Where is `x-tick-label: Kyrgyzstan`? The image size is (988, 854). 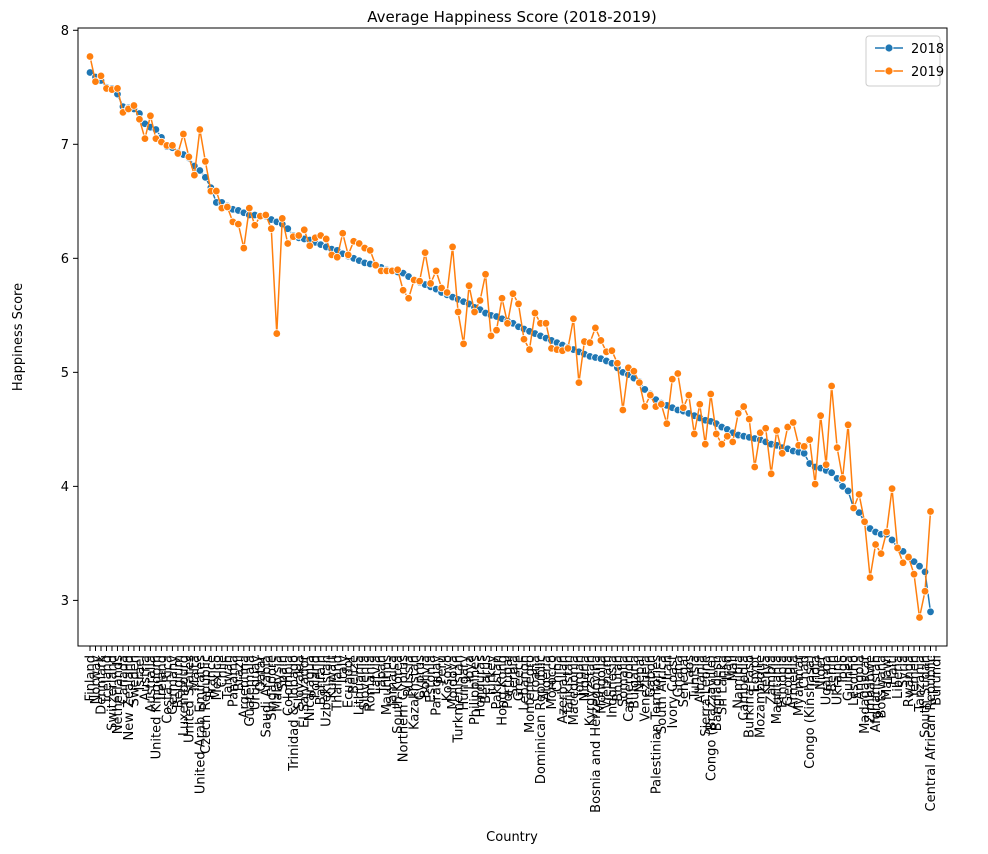 x-tick-label: Kyrgyzstan is located at coordinates (590, 690).